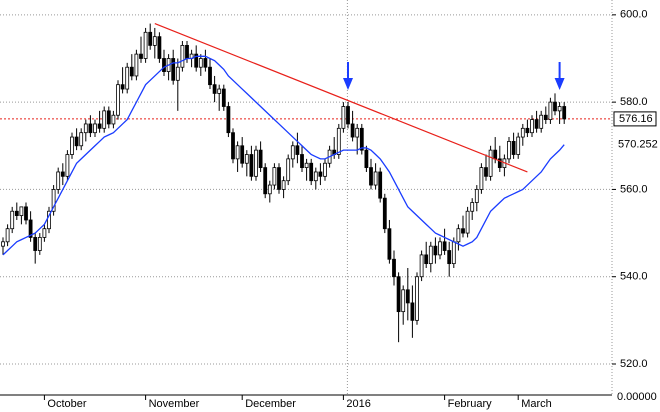 Image resolution: width=660 pixels, height=412 pixels. What do you see at coordinates (634, 15) in the screenshot?
I see `y-tick-label: 600.0` at bounding box center [634, 15].